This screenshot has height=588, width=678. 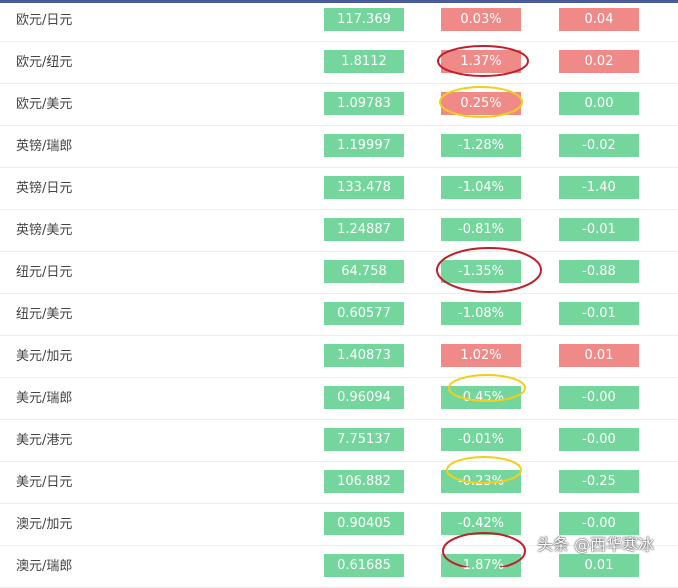 I want to click on table-row: 欧元/美元 1.09783 0.25% 0.00, so click(x=339, y=105).